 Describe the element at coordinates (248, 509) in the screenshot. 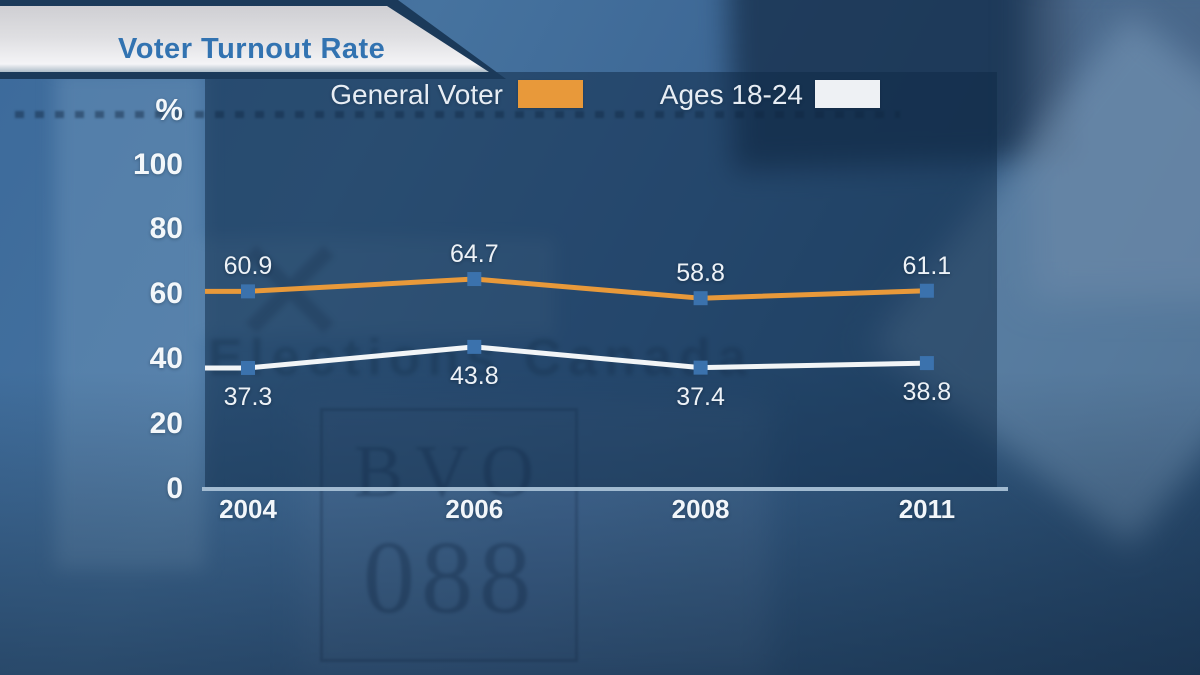

I see `x-tick-label: 2004` at that location.